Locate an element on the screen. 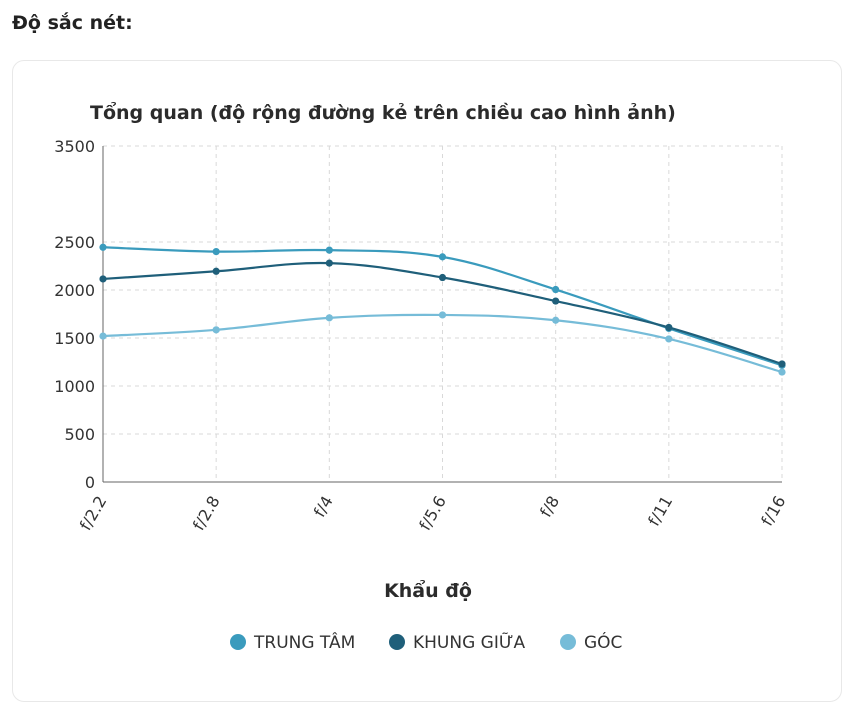 The width and height of the screenshot is (856, 702). x-tick-label: f/2.8 is located at coordinates (206, 513).